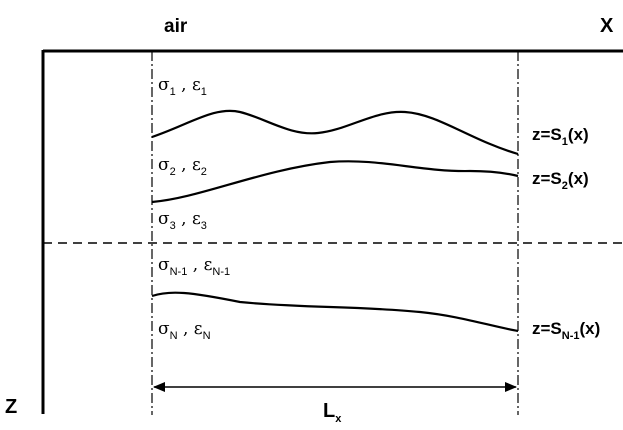 The image size is (623, 430). Describe the element at coordinates (560, 136) in the screenshot. I see `interface-1-label: z=S1(x)` at that location.